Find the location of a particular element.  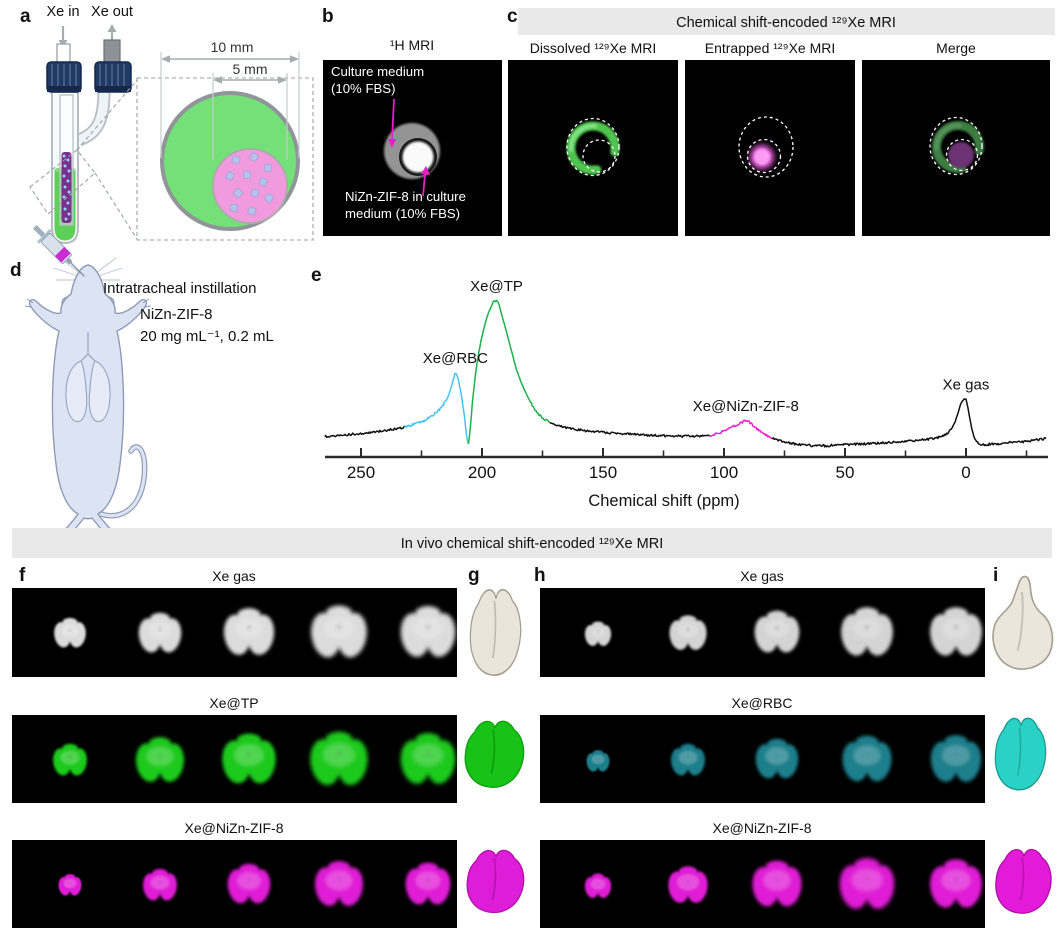

xe-nizn-3d-lung-g is located at coordinates (495, 881).